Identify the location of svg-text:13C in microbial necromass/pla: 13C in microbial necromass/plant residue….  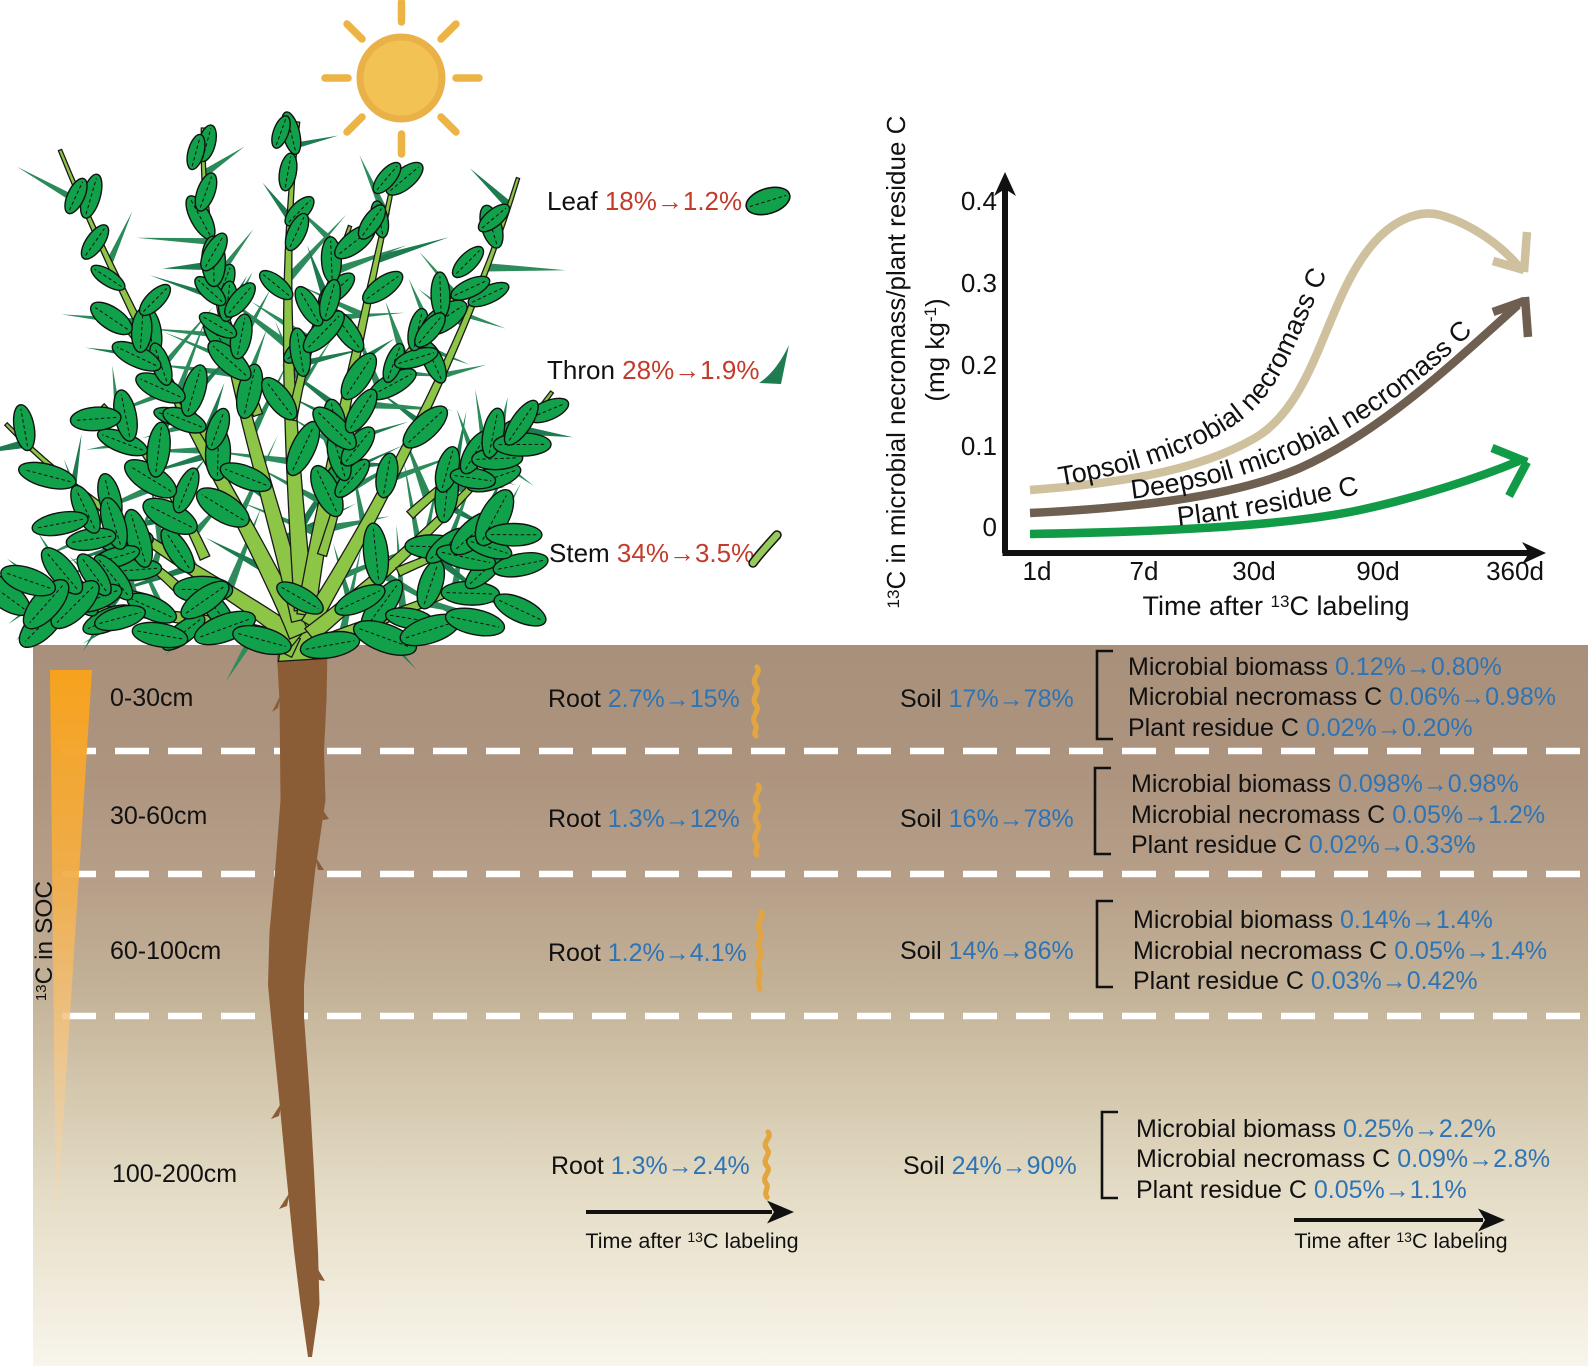
(896, 362).